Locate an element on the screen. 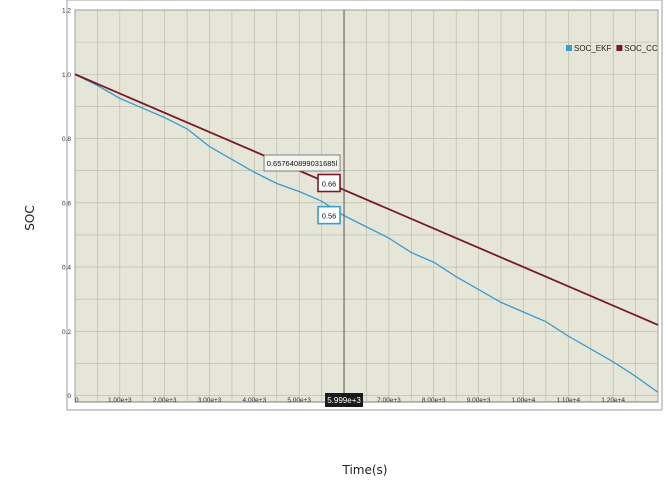 This screenshot has height=480, width=666. x-tick-label: 7.00e+3 is located at coordinates (389, 400).